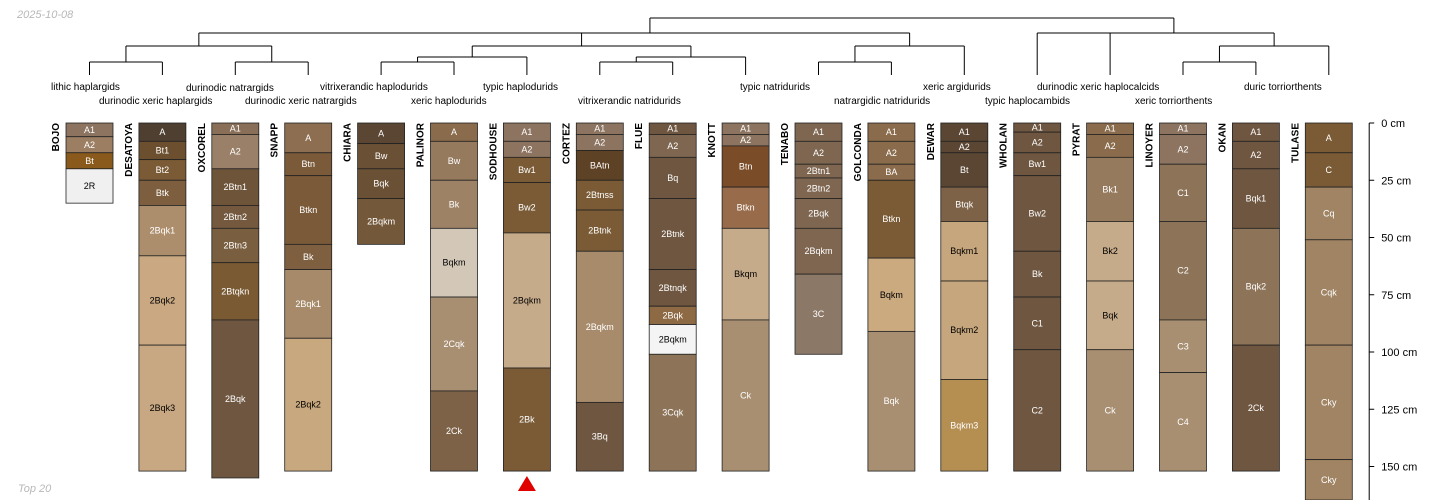 The height and width of the screenshot is (500, 1450). I want to click on horizon-label: 2Btn2, so click(819, 188).